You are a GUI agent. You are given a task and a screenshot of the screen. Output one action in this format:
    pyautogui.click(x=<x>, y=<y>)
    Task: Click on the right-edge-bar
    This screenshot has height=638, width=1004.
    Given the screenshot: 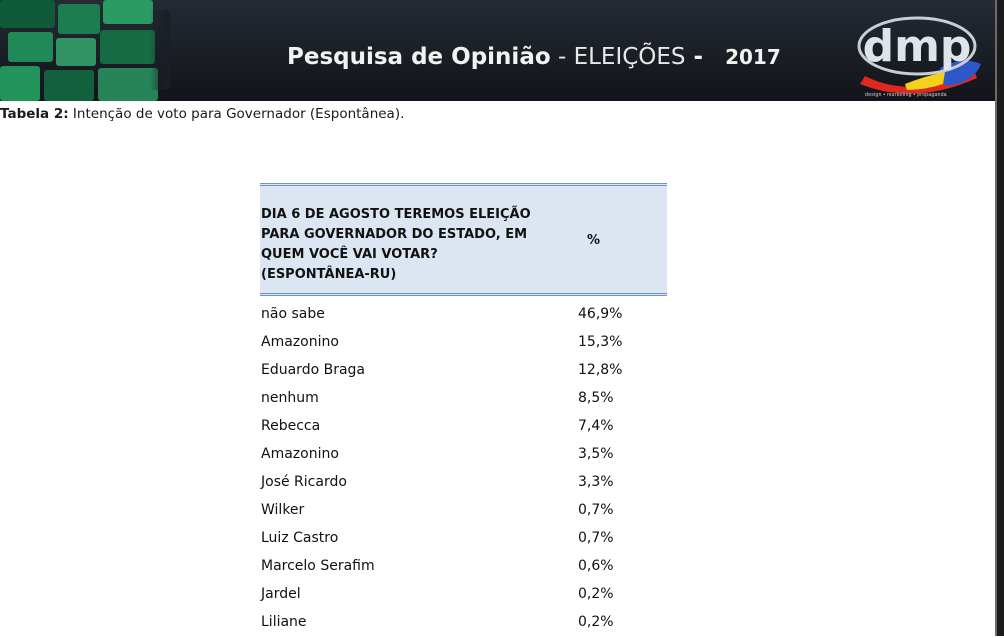 What is the action you would take?
    pyautogui.click(x=999, y=318)
    